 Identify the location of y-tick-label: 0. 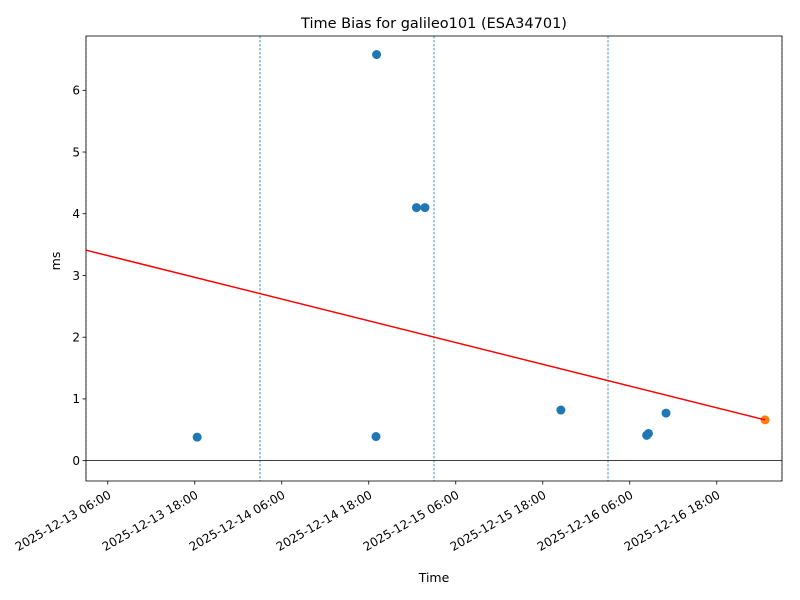
(76, 461).